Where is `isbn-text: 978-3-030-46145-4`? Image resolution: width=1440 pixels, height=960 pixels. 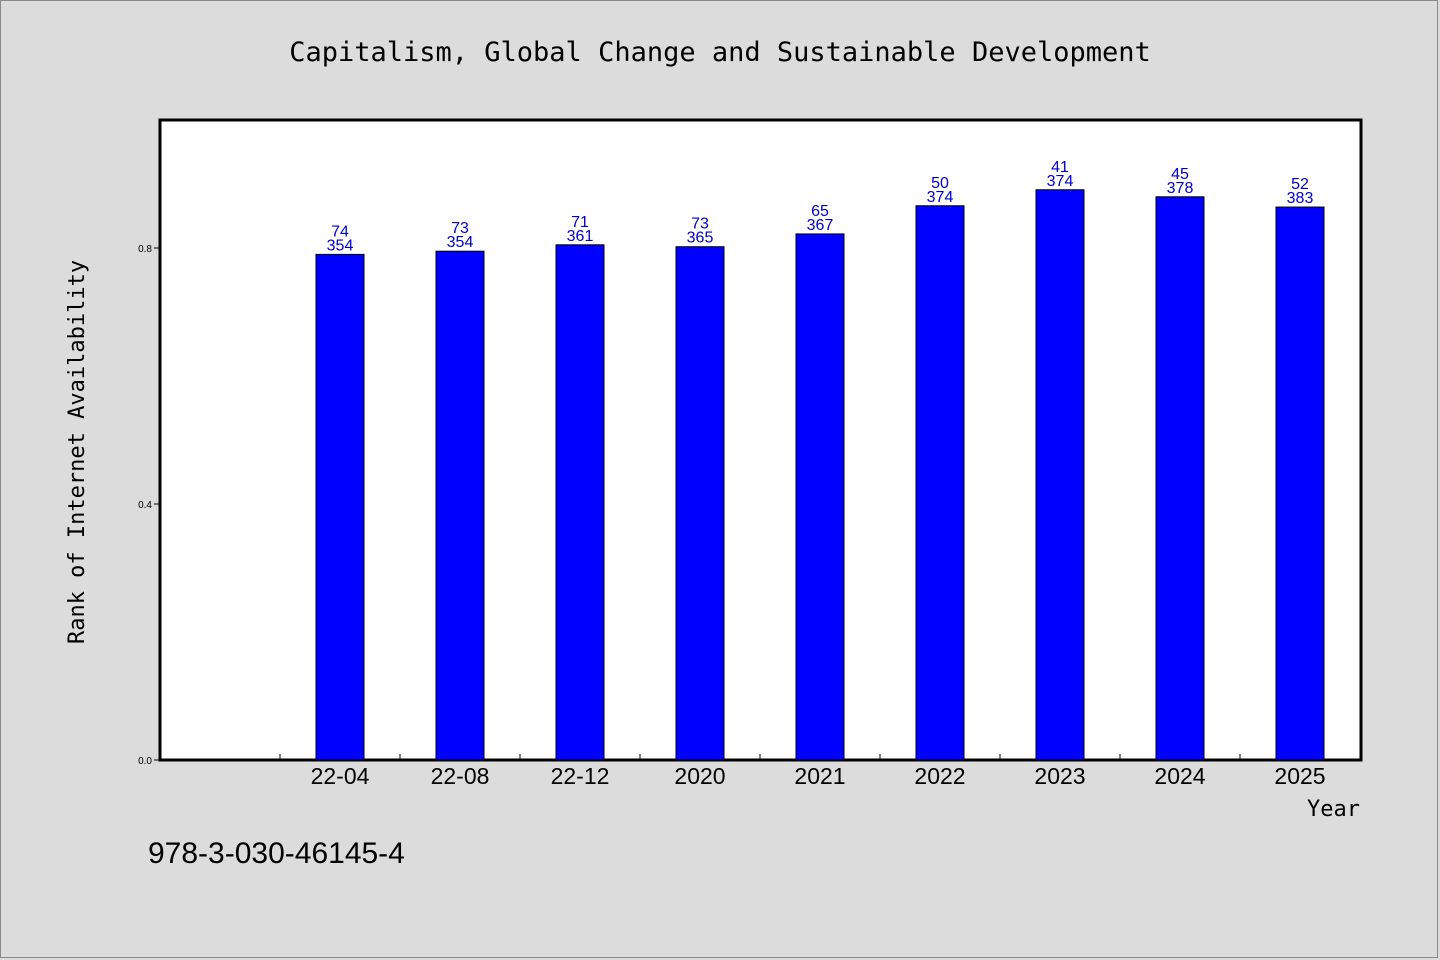 isbn-text: 978-3-030-46145-4 is located at coordinates (276, 853).